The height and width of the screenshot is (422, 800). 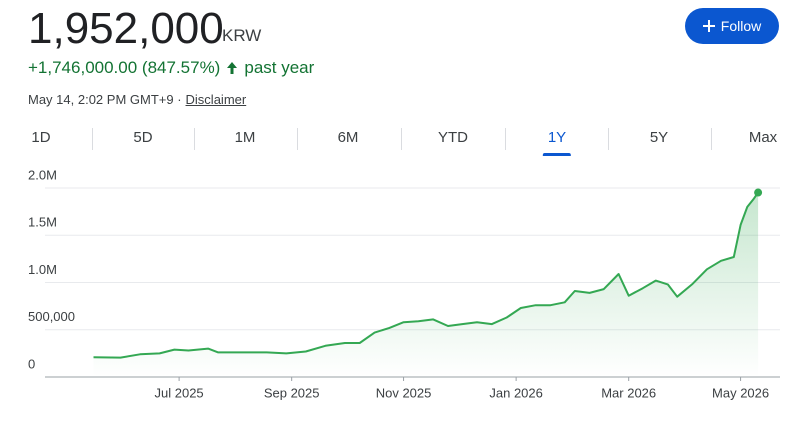 What do you see at coordinates (758, 192) in the screenshot?
I see `last-point` at bounding box center [758, 192].